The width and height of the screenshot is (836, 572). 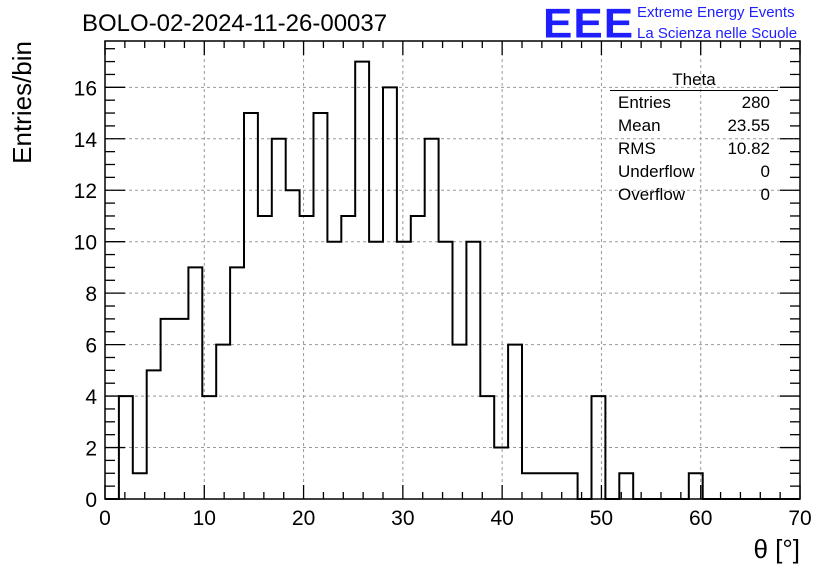 I want to click on x-tick-label: 60, so click(x=700, y=518).